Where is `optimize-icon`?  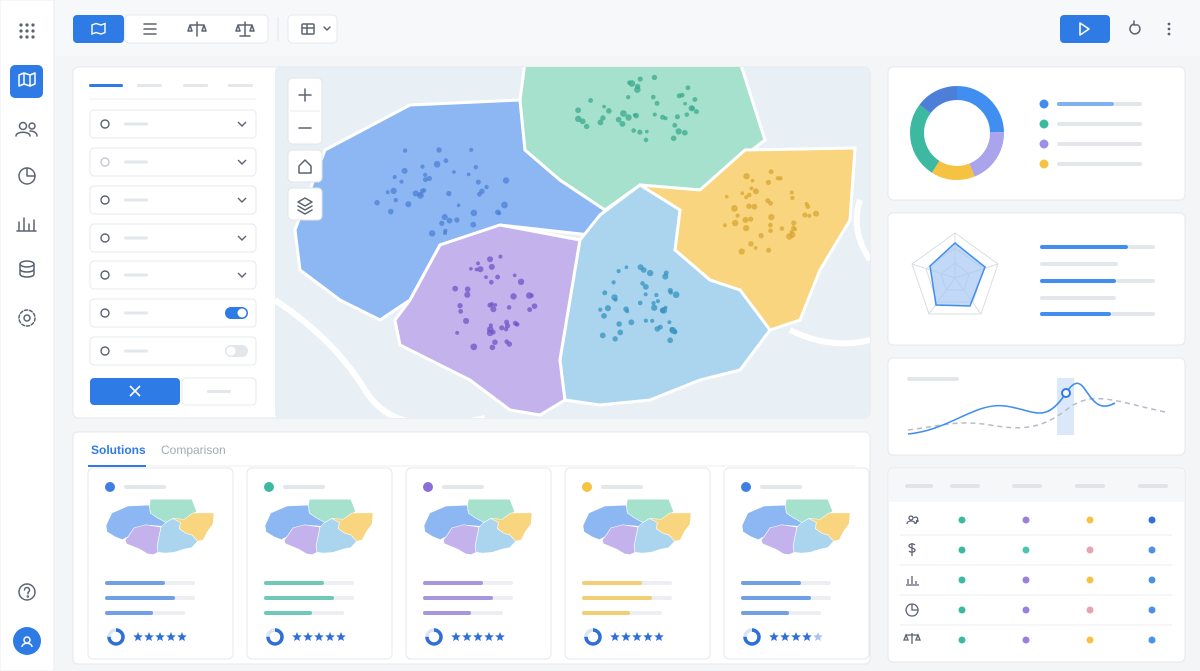 optimize-icon is located at coordinates (135, 391).